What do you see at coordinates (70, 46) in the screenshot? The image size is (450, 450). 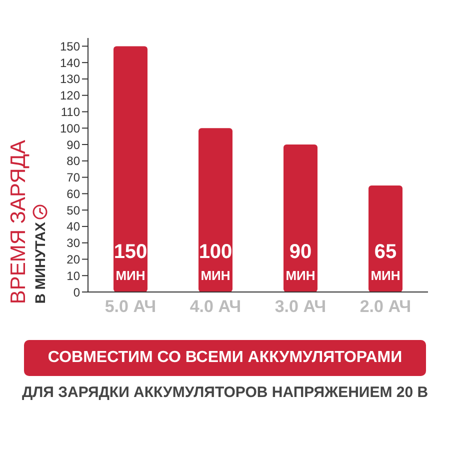 I see `y-tick-label: 150` at bounding box center [70, 46].